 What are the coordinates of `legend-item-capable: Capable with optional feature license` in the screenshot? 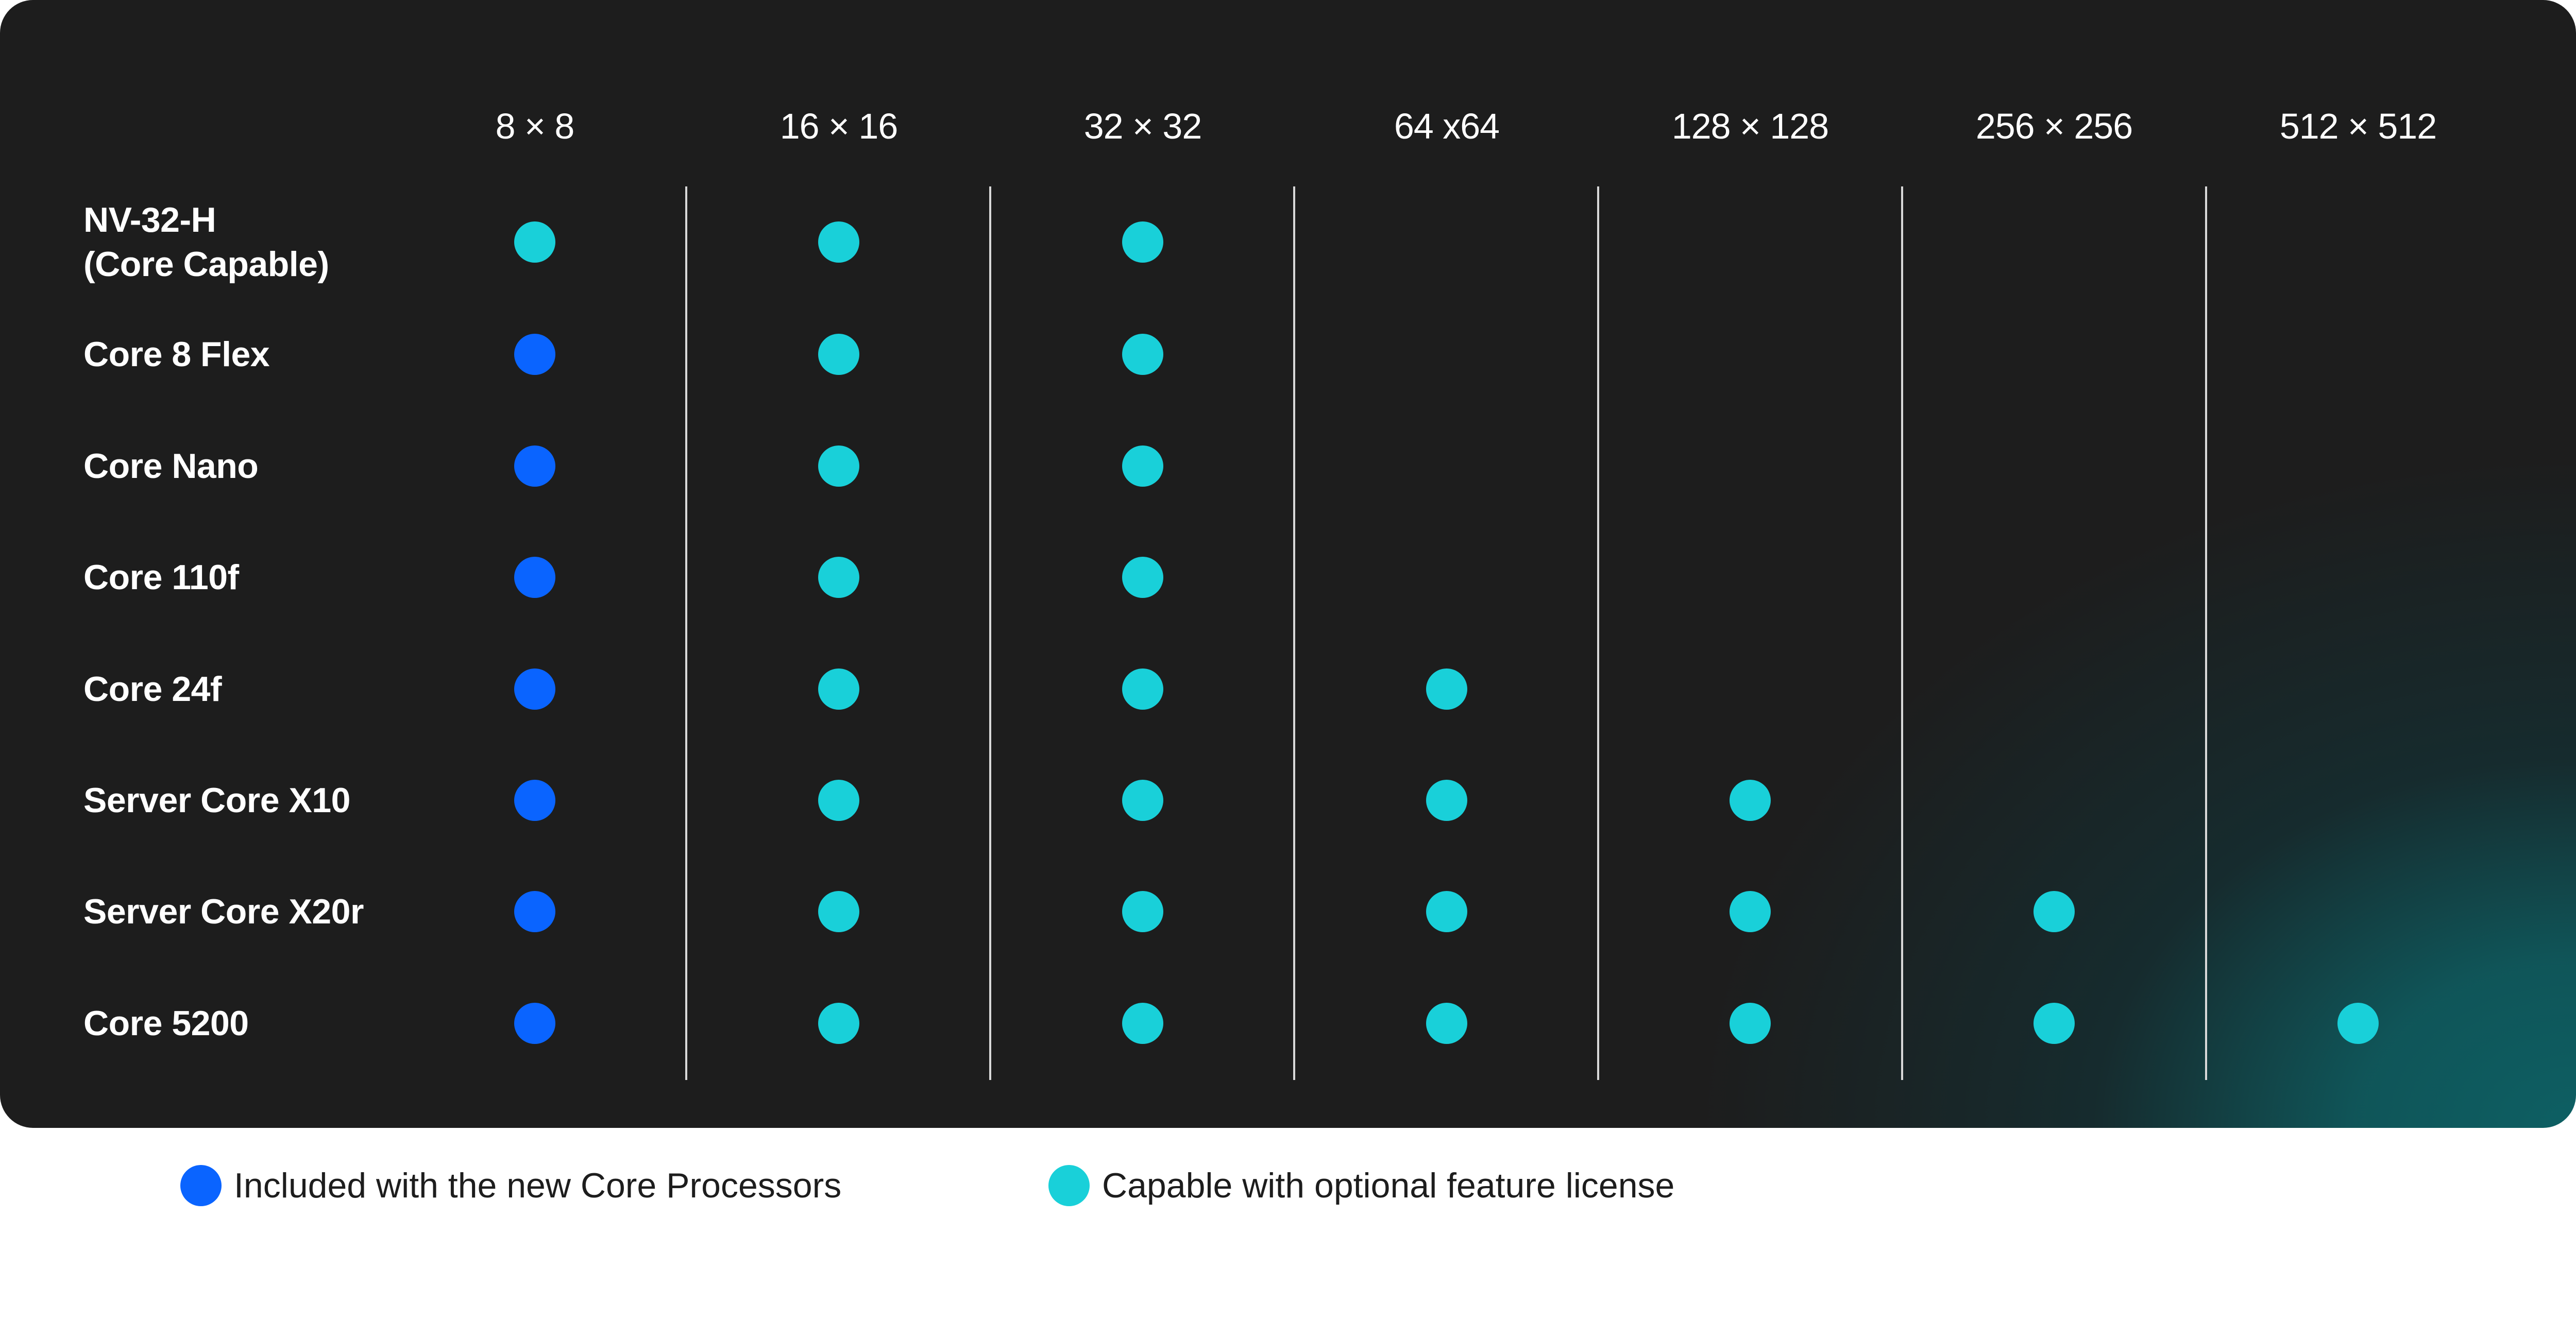 It's located at (1361, 1185).